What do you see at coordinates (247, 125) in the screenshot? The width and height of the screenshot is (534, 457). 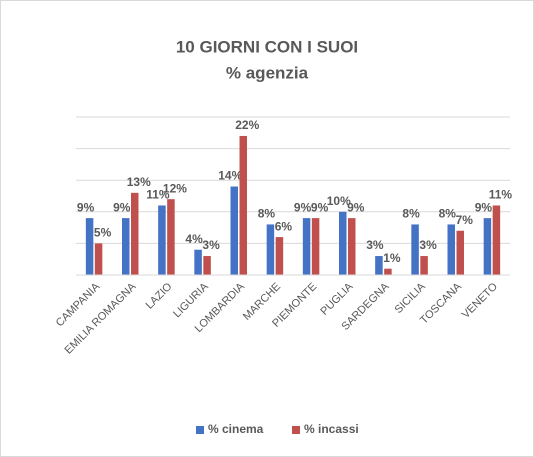 I see `value-label: 22%` at bounding box center [247, 125].